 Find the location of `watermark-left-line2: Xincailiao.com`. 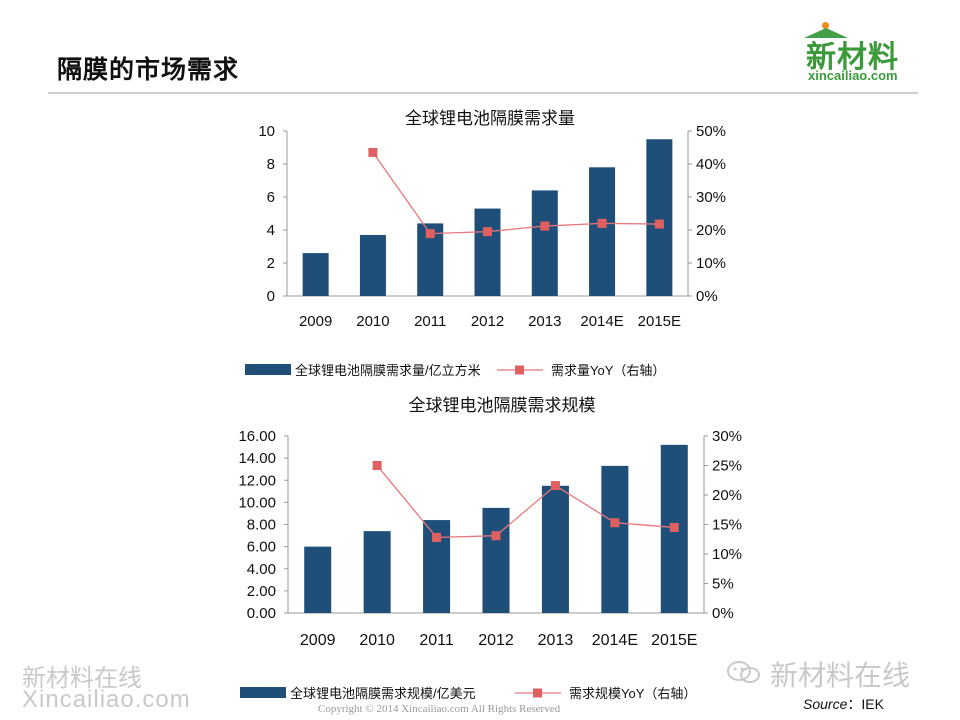

watermark-left-line2: Xincailiao.com is located at coordinates (106, 699).